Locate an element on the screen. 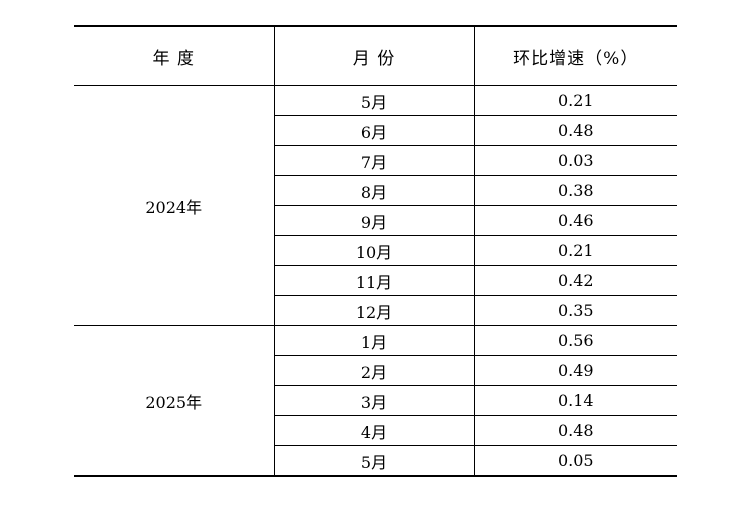 This screenshot has width=754, height=507. table-header: 年 度 月 份 环比增速（%） is located at coordinates (375, 55).